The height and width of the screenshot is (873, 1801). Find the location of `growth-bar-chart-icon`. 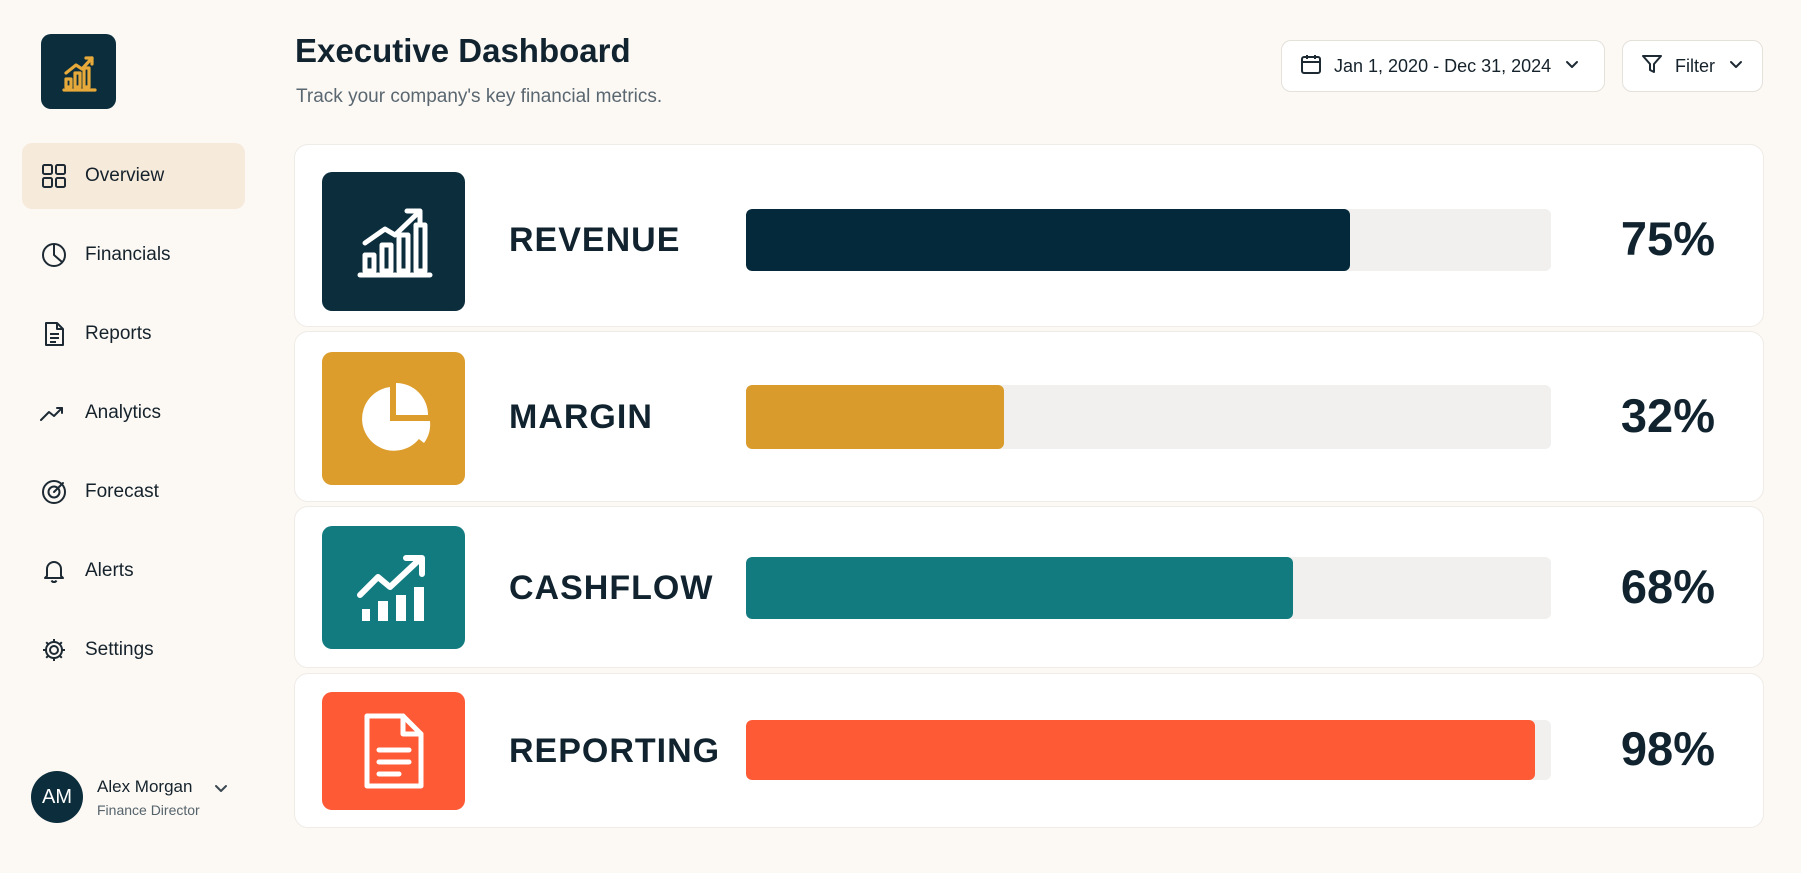

growth-bar-chart-icon is located at coordinates (394, 242).